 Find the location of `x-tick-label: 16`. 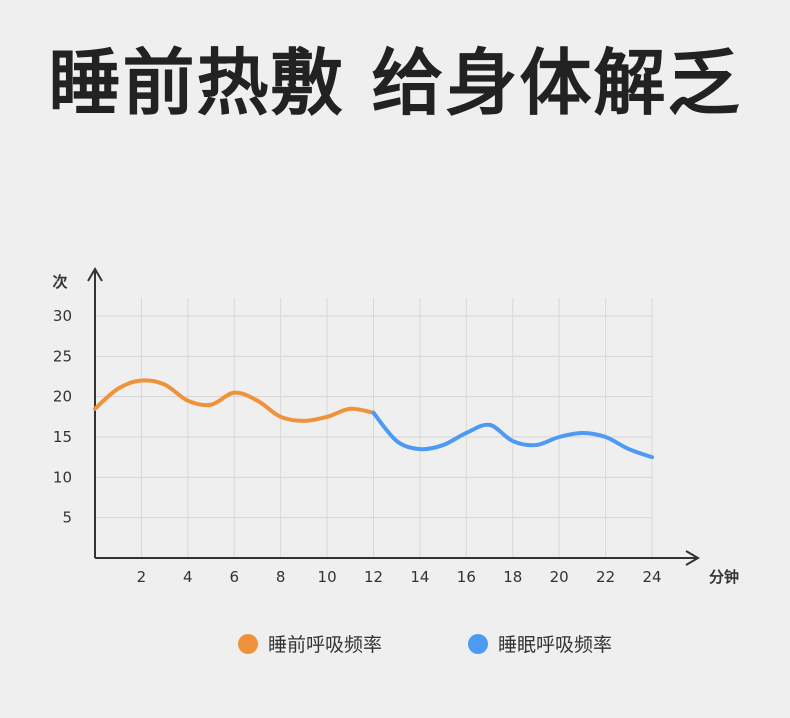

x-tick-label: 16 is located at coordinates (466, 577).